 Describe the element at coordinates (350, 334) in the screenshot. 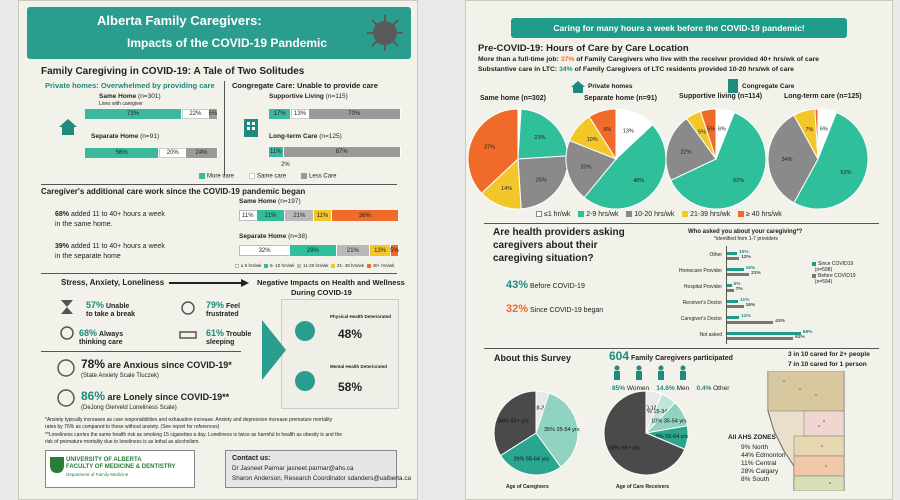

I see `physical-health-pct: 48%` at that location.